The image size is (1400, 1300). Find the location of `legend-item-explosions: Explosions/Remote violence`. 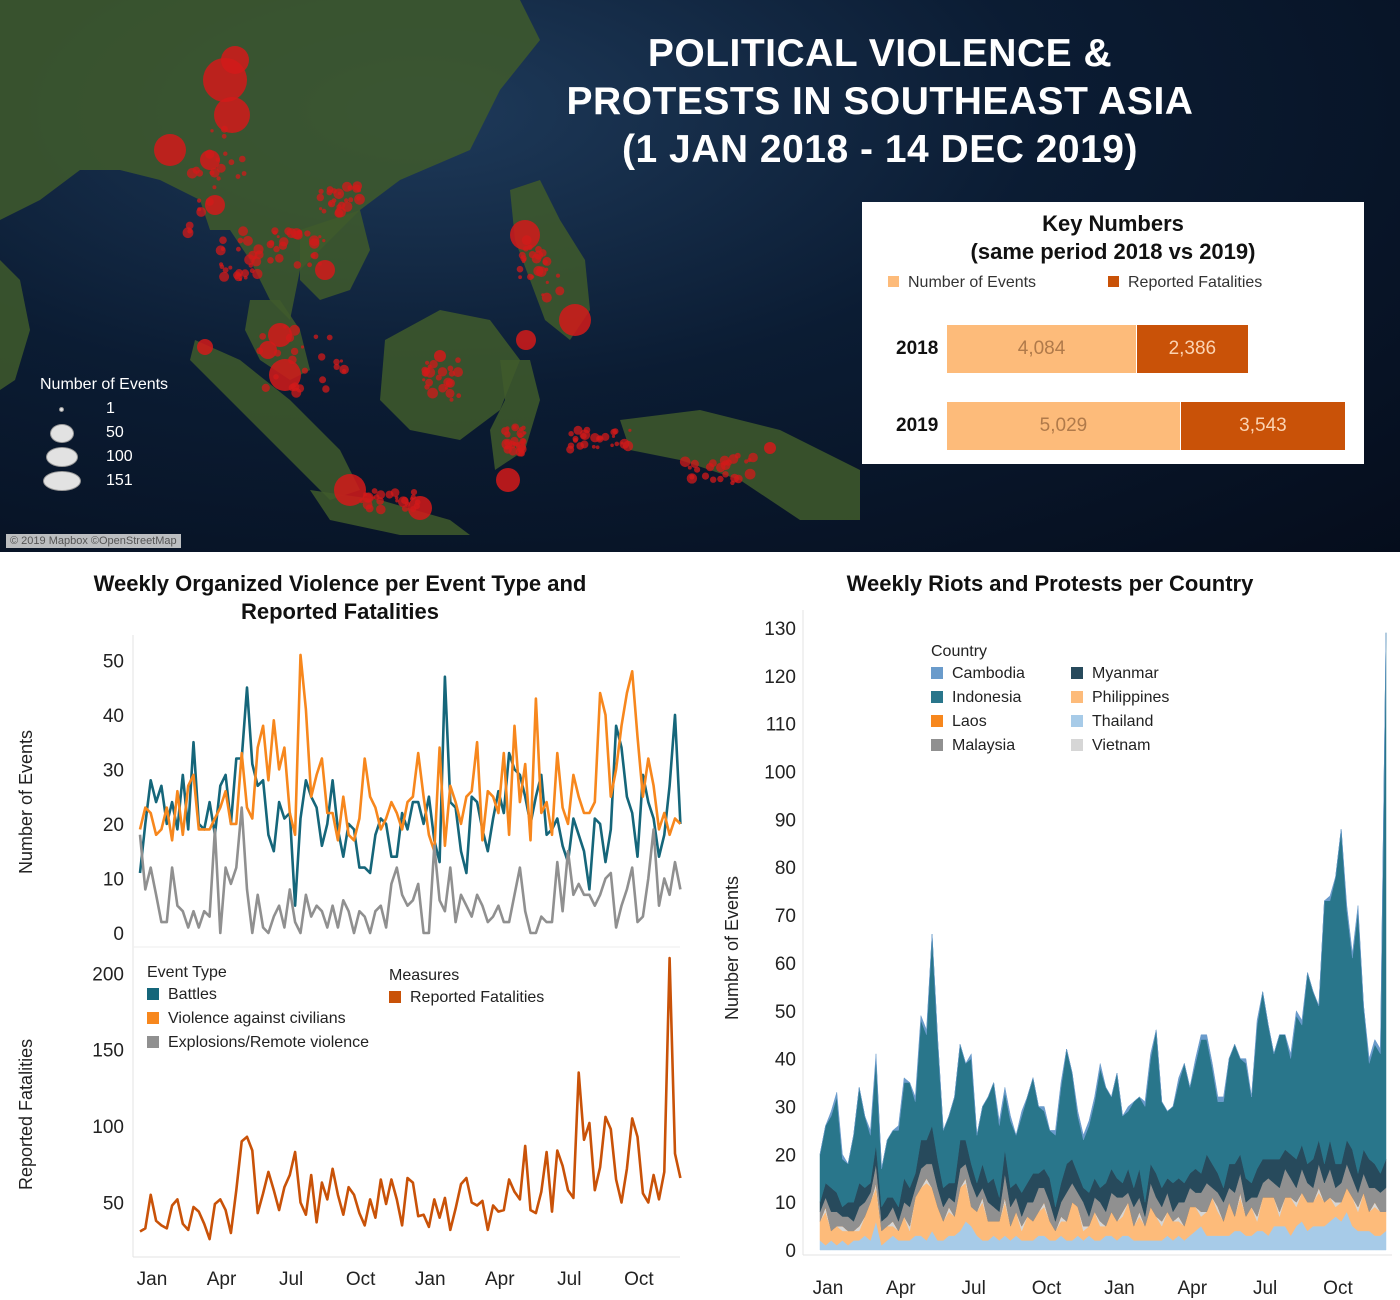

legend-item-explosions: Explosions/Remote violence is located at coordinates (258, 1046).